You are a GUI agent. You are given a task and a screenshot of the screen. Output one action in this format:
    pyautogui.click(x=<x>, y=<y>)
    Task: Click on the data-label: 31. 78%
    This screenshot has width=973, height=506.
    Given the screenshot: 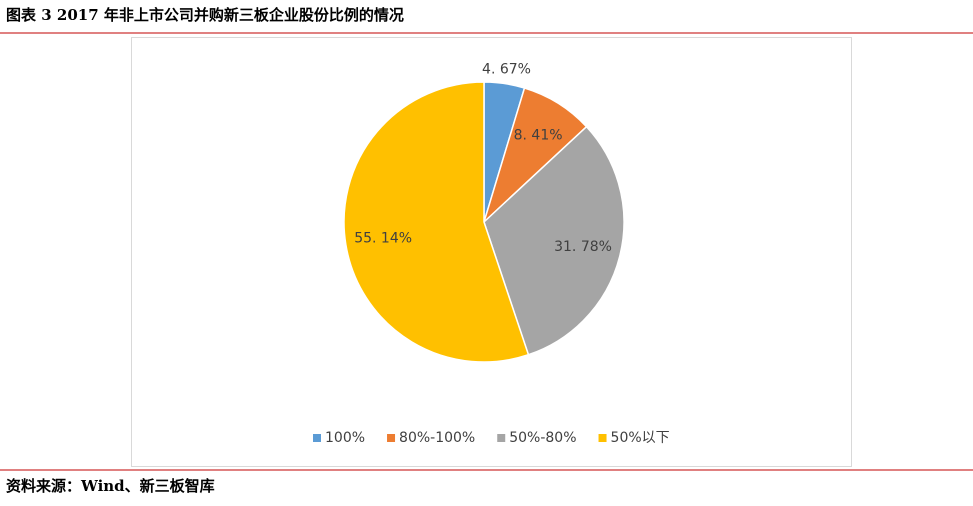 What is the action you would take?
    pyautogui.click(x=583, y=247)
    